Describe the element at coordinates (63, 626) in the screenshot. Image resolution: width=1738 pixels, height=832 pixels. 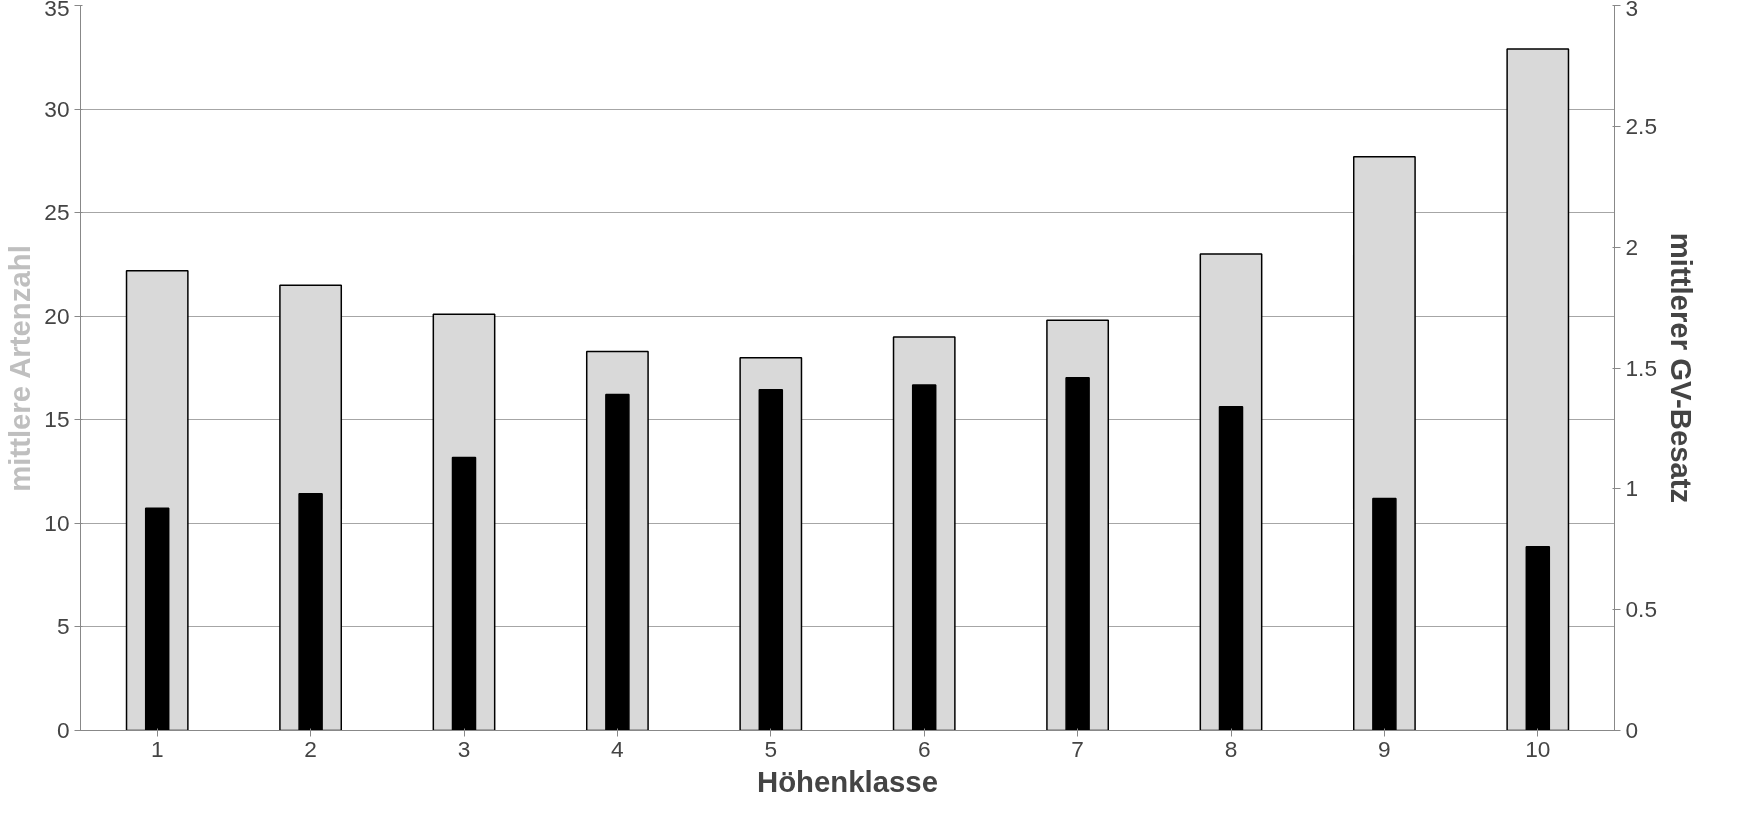
I see `y-tick-label: 5` at that location.